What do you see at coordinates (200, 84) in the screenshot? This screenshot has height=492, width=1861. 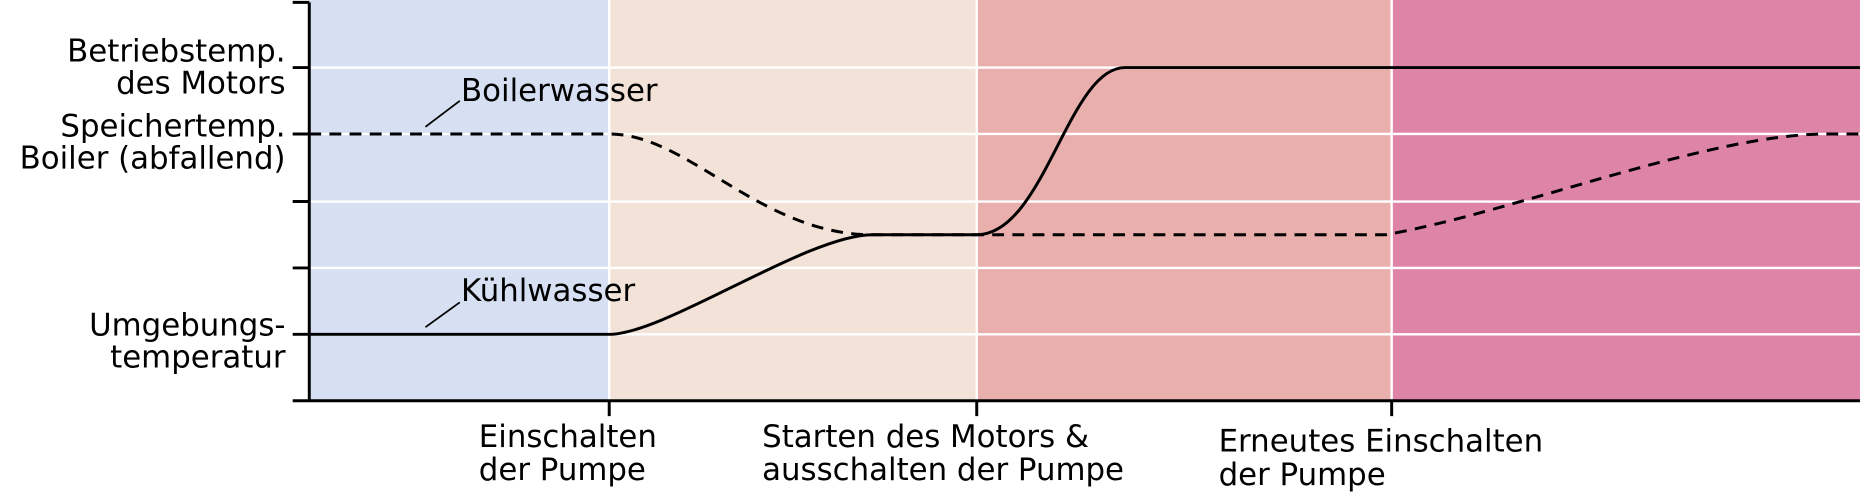 I see `y-label: des Motors` at bounding box center [200, 84].